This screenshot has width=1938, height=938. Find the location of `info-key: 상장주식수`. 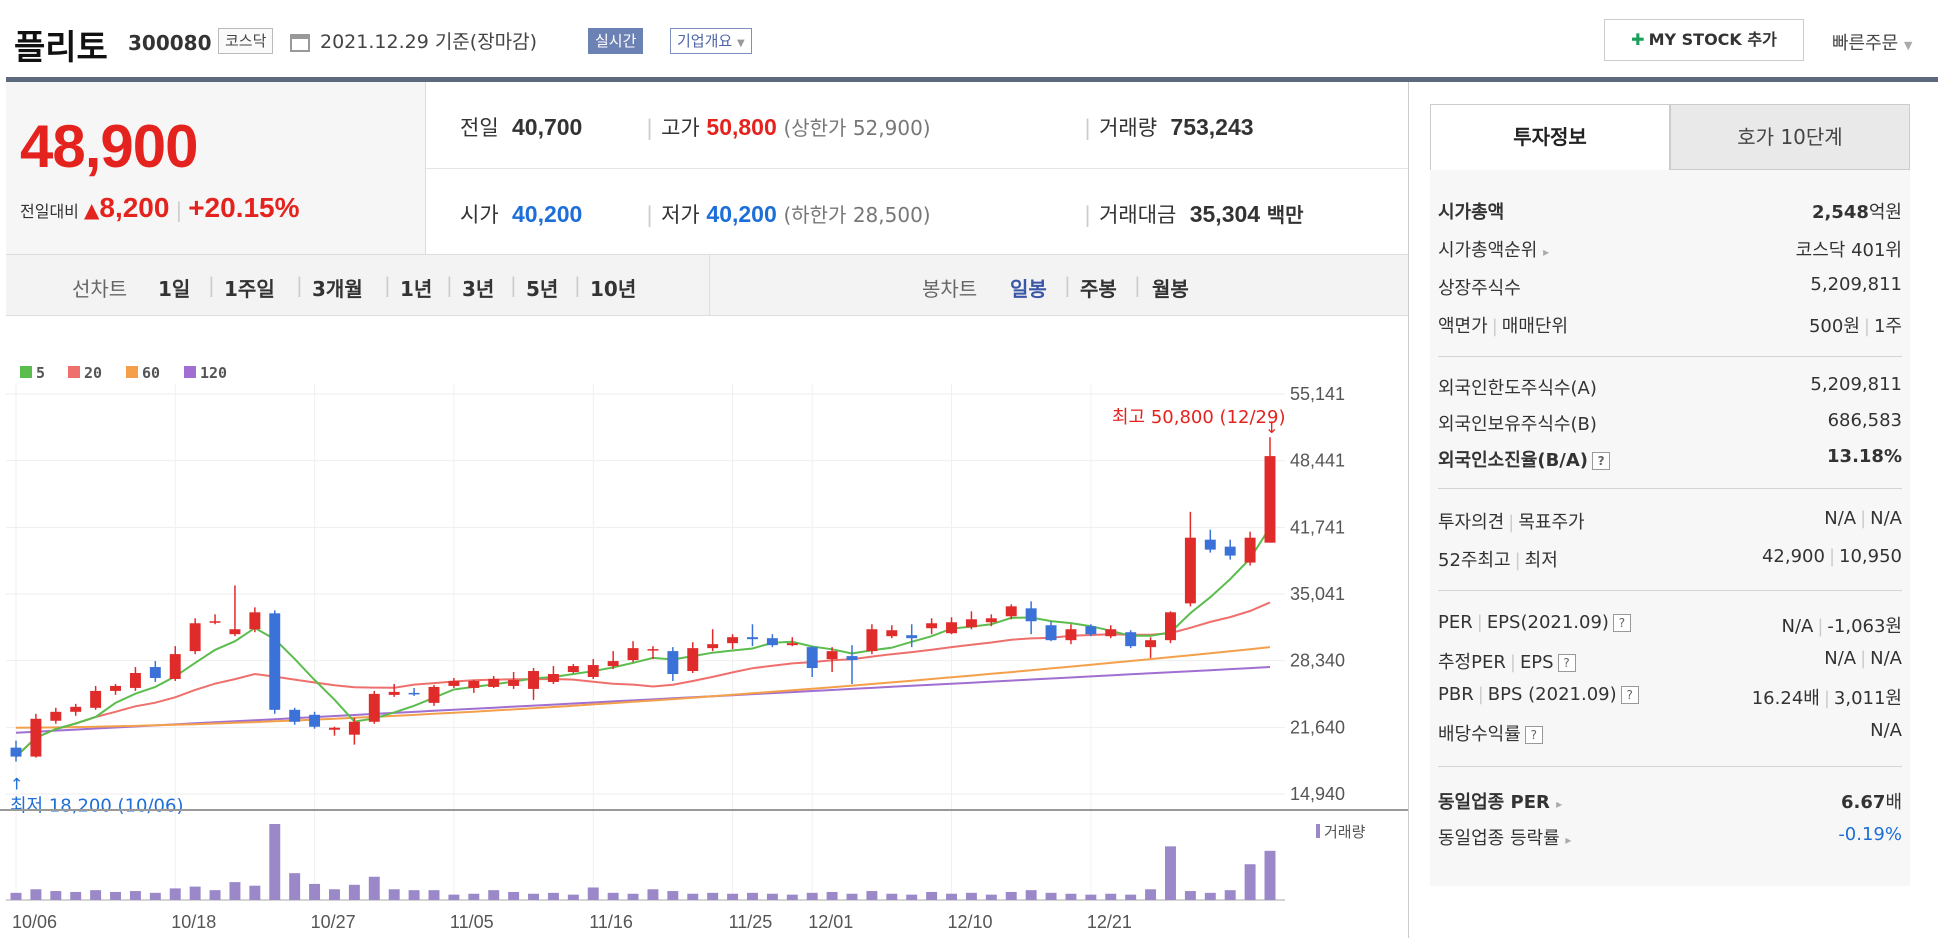

info-key: 상장주식수 is located at coordinates (1479, 288).